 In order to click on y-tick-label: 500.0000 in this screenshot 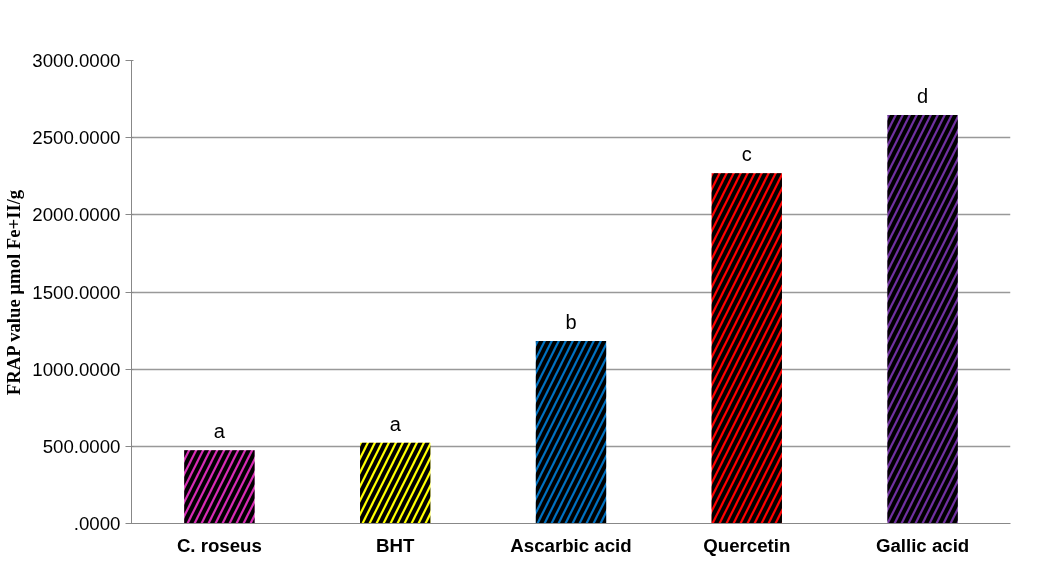, I will do `click(81, 446)`.